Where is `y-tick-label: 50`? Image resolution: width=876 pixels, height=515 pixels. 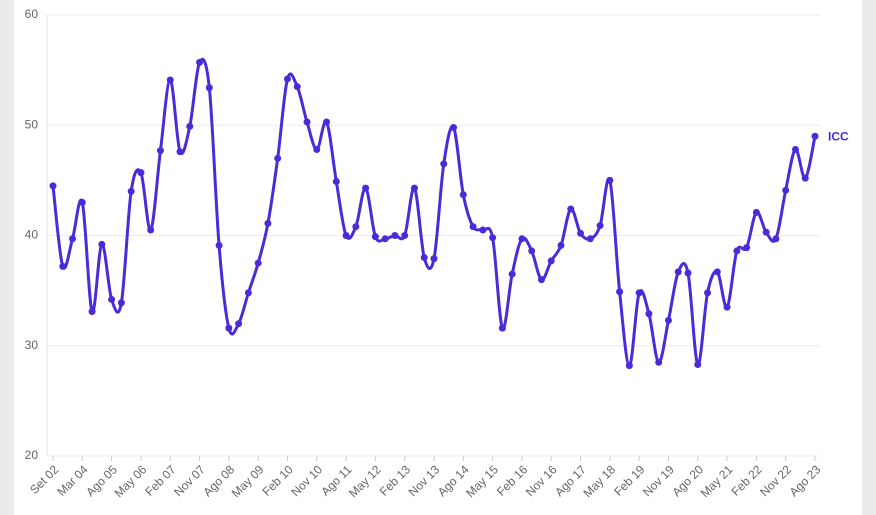 y-tick-label: 50 is located at coordinates (32, 124).